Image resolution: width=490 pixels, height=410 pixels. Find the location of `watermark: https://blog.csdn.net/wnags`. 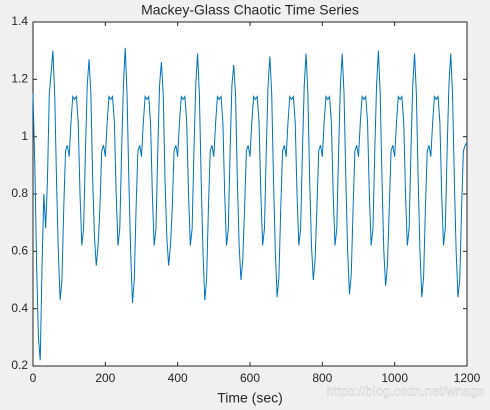

watermark: https://blog.csdn.net/wnags is located at coordinates (405, 390).